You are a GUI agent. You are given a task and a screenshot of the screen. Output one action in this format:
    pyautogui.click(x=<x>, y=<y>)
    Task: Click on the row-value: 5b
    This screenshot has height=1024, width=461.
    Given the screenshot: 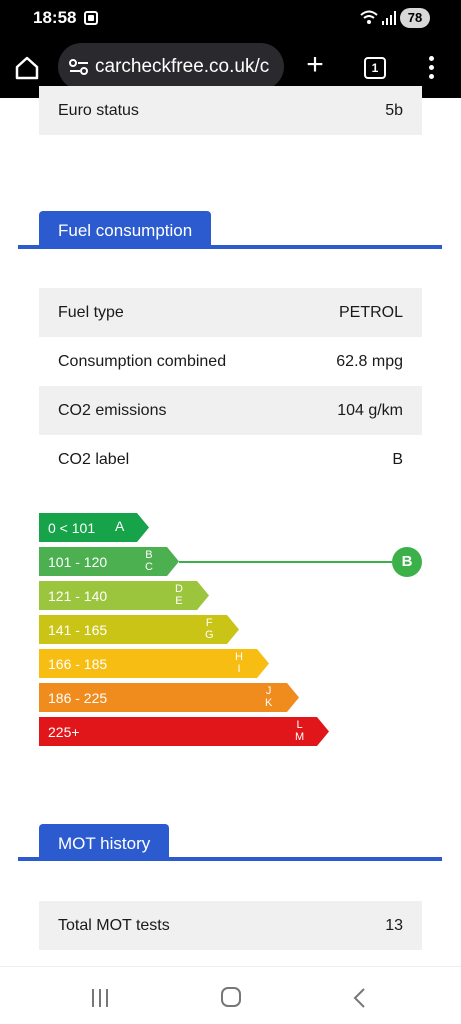 What is the action you would take?
    pyautogui.click(x=394, y=110)
    